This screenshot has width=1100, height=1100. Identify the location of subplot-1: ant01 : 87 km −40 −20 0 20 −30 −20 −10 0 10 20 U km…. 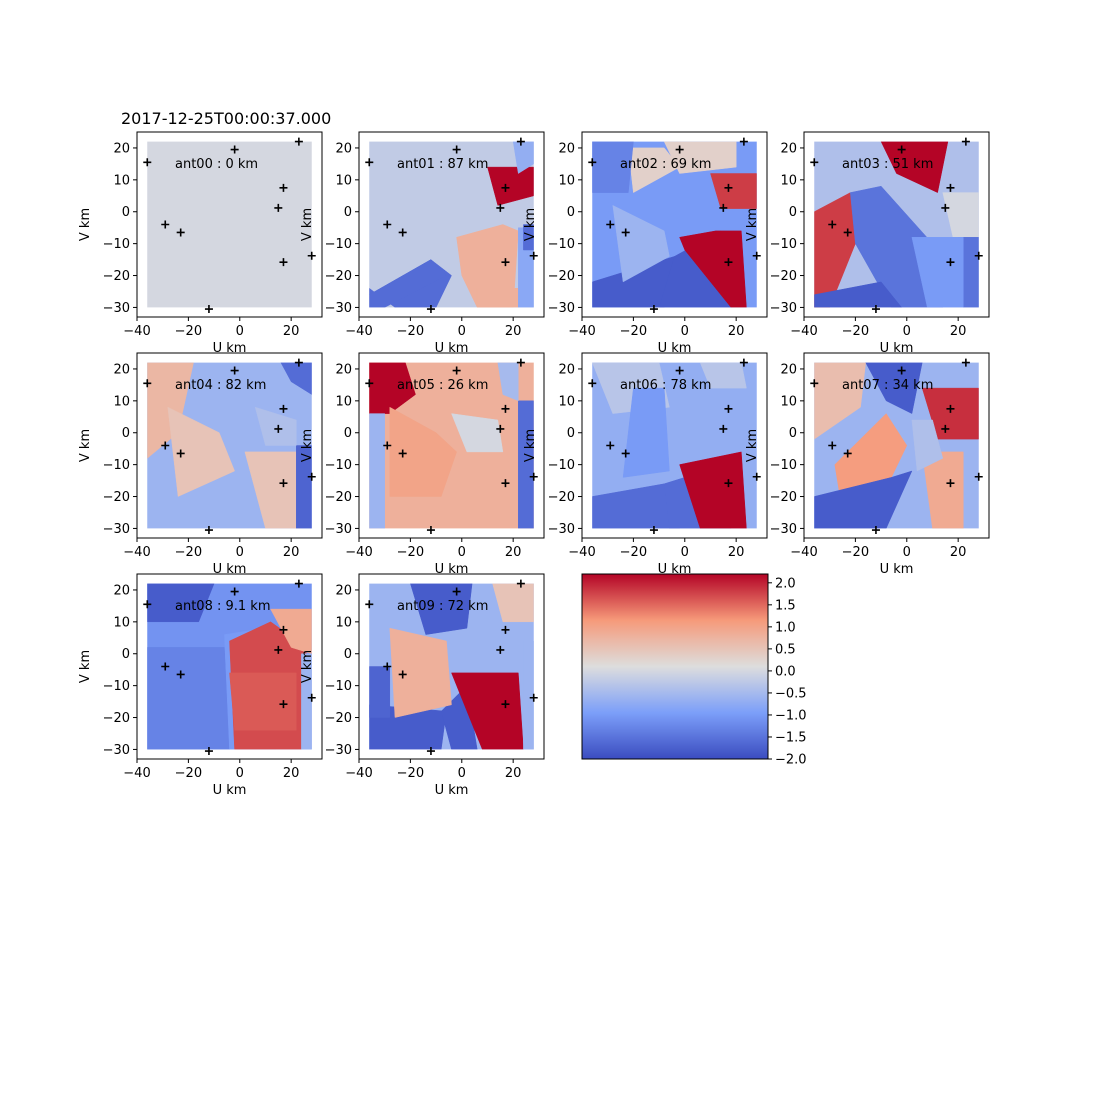
(422, 243).